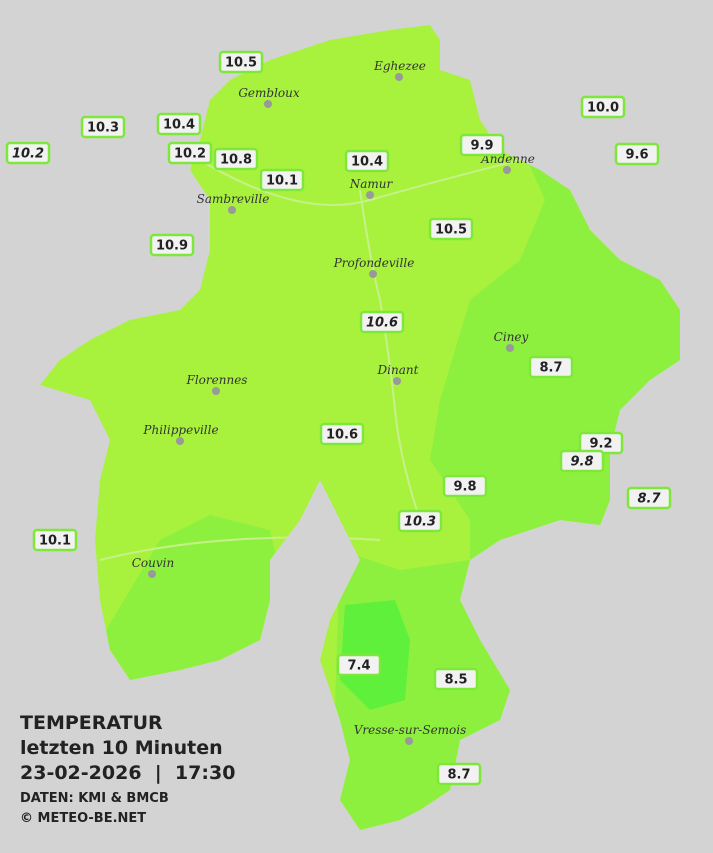 This screenshot has height=853, width=713. What do you see at coordinates (153, 563) in the screenshot?
I see `city-label: Couvin` at bounding box center [153, 563].